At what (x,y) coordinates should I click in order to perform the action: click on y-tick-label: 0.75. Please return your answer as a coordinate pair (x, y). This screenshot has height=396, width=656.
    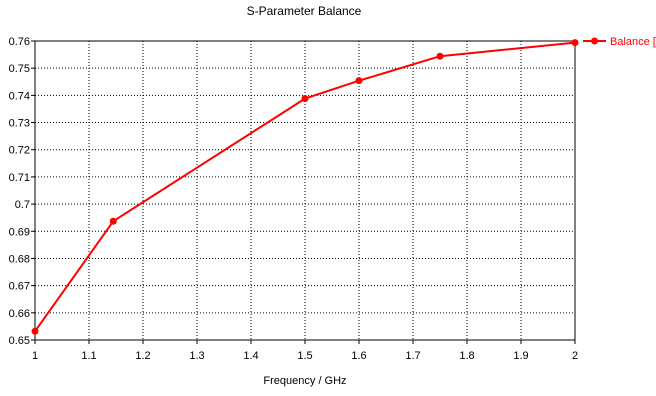
    Looking at the image, I should click on (19, 69).